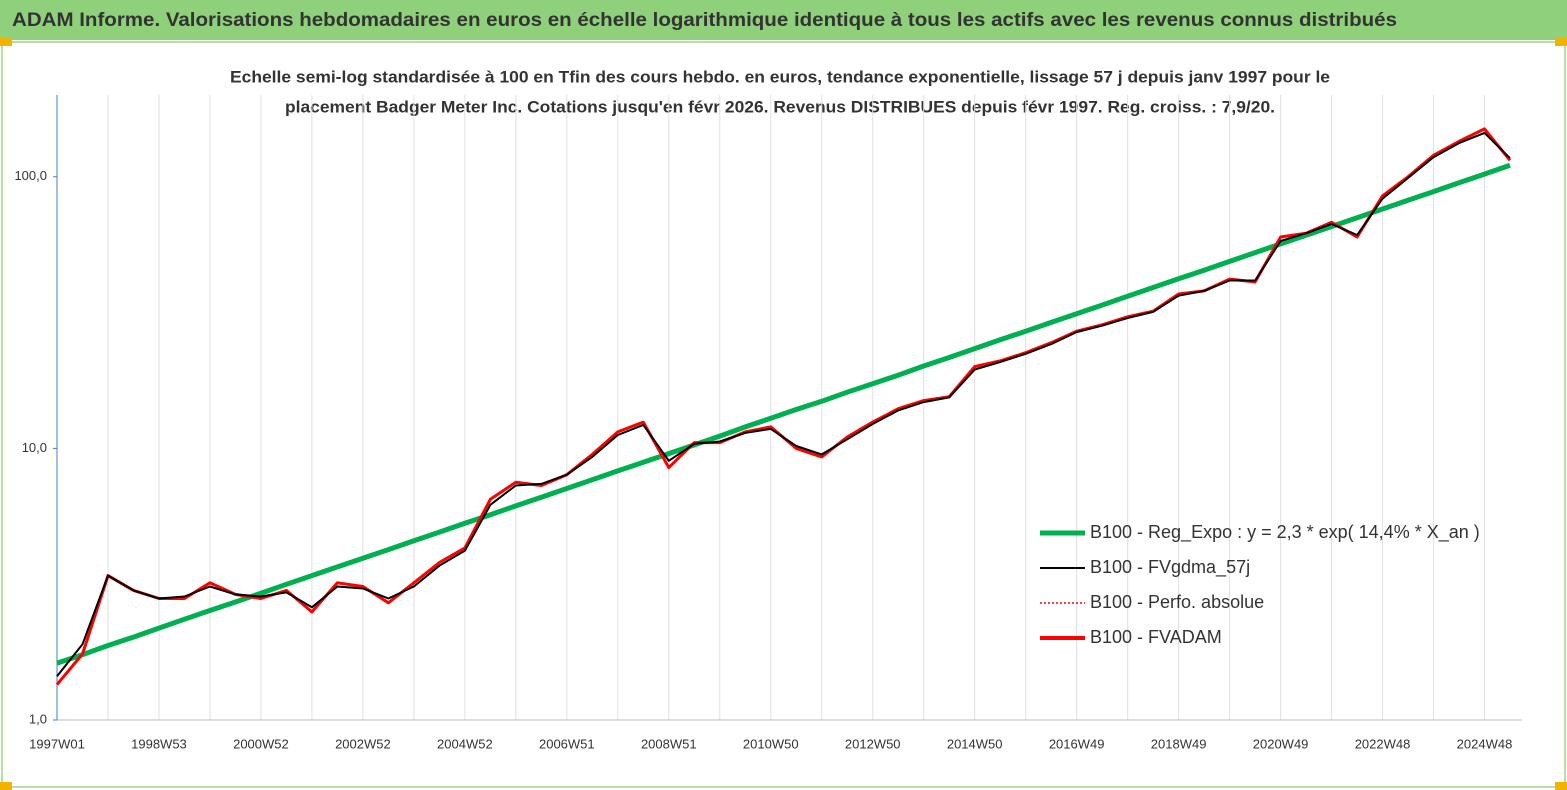 This screenshot has height=790, width=1567. What do you see at coordinates (567, 743) in the screenshot?
I see `x-tick-label: 2006W51` at bounding box center [567, 743].